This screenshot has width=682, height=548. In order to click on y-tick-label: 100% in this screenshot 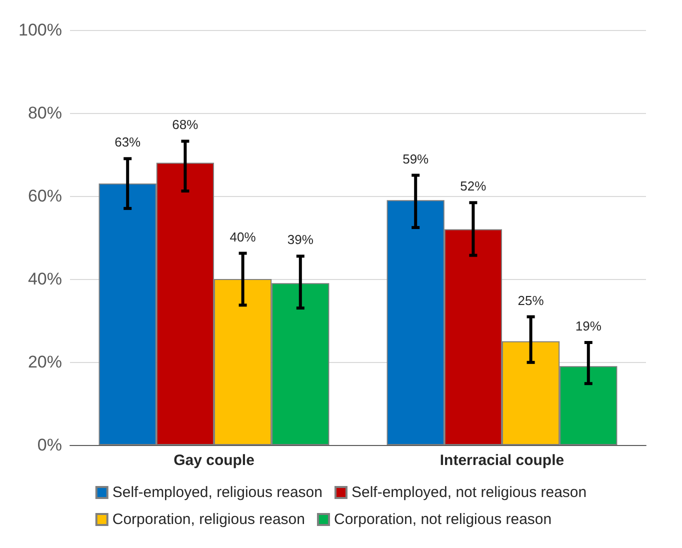, I will do `click(40, 30)`.